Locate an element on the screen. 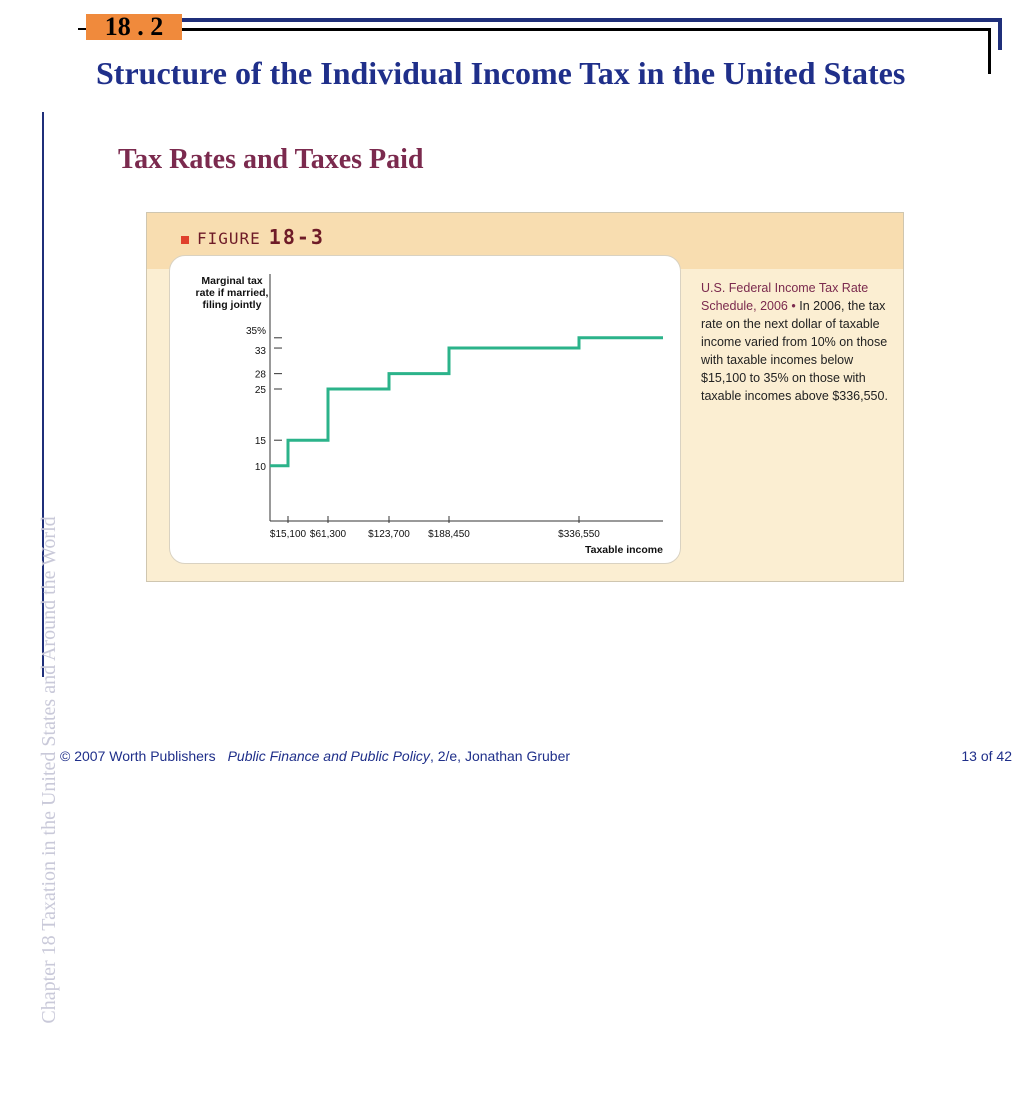  figure-word: FIGURE is located at coordinates (229, 238).